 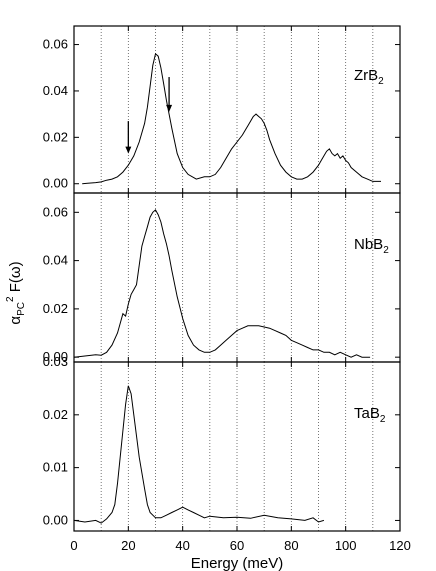 What do you see at coordinates (371, 246) in the screenshot?
I see `panel-label-2: NbB2` at bounding box center [371, 246].